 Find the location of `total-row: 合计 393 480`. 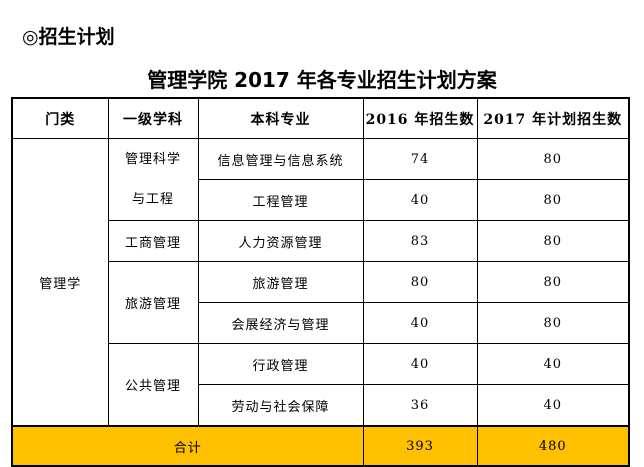

total-row: 合计 393 480 is located at coordinates (320, 446).